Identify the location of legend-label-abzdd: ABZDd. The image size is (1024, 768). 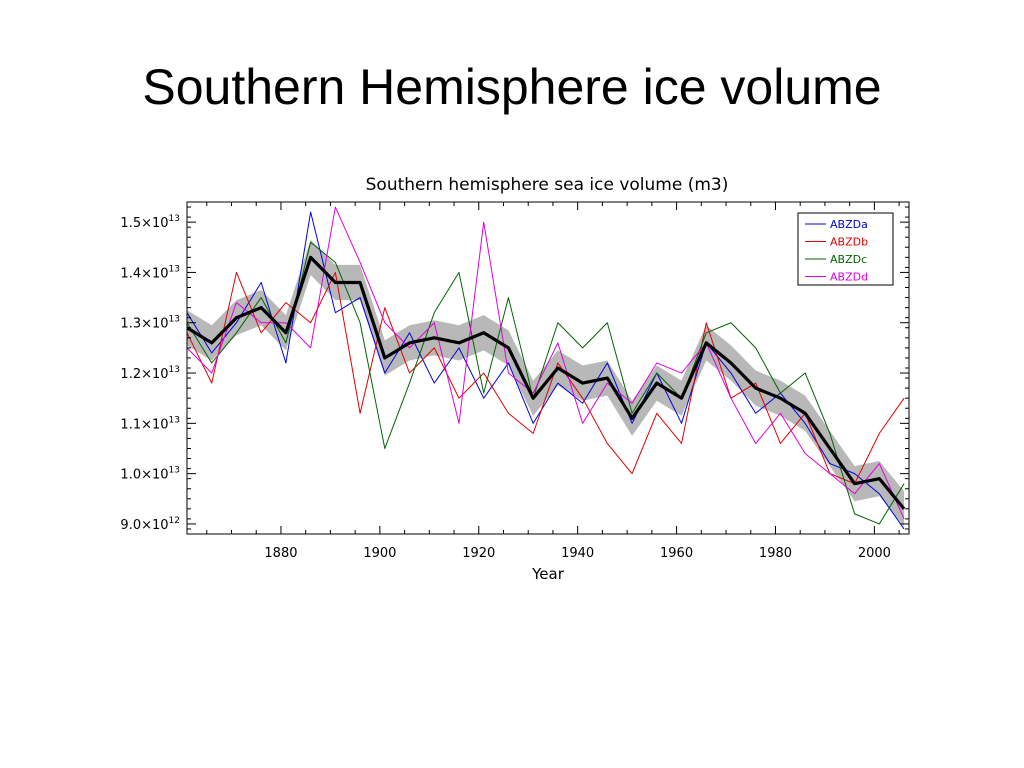
(849, 277).